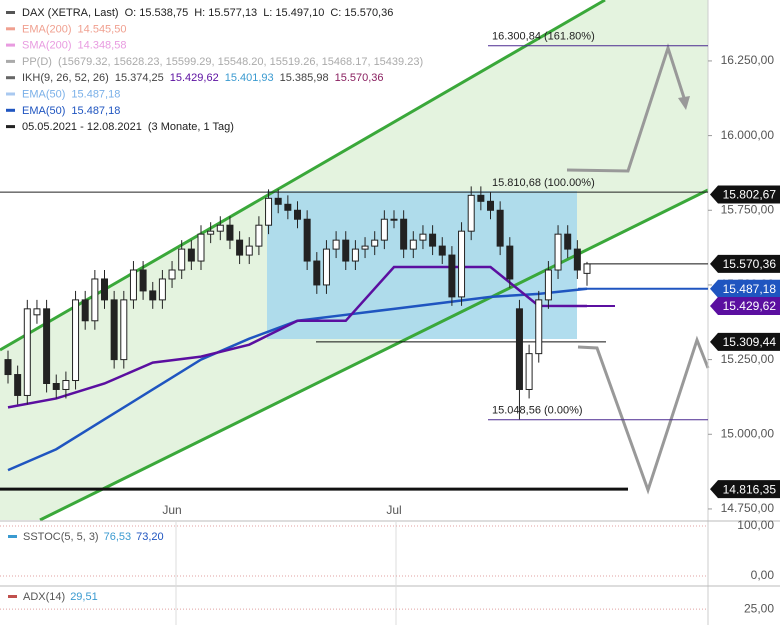 Image resolution: width=780 pixels, height=625 pixels. I want to click on legend-text: C: 15.570,36, so click(361, 13).